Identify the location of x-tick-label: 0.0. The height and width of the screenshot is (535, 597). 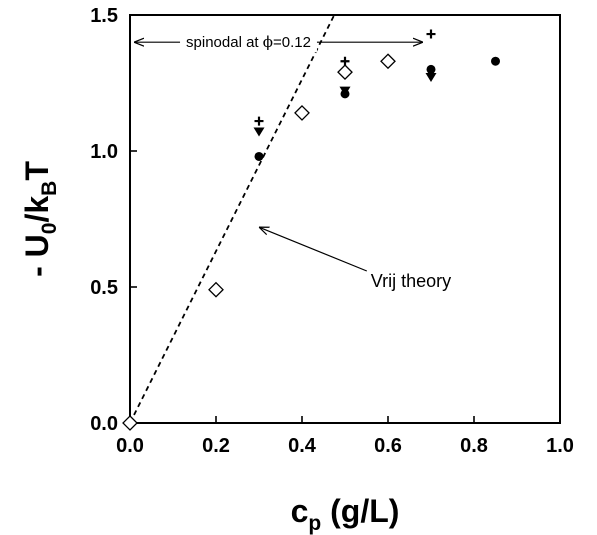
(130, 446).